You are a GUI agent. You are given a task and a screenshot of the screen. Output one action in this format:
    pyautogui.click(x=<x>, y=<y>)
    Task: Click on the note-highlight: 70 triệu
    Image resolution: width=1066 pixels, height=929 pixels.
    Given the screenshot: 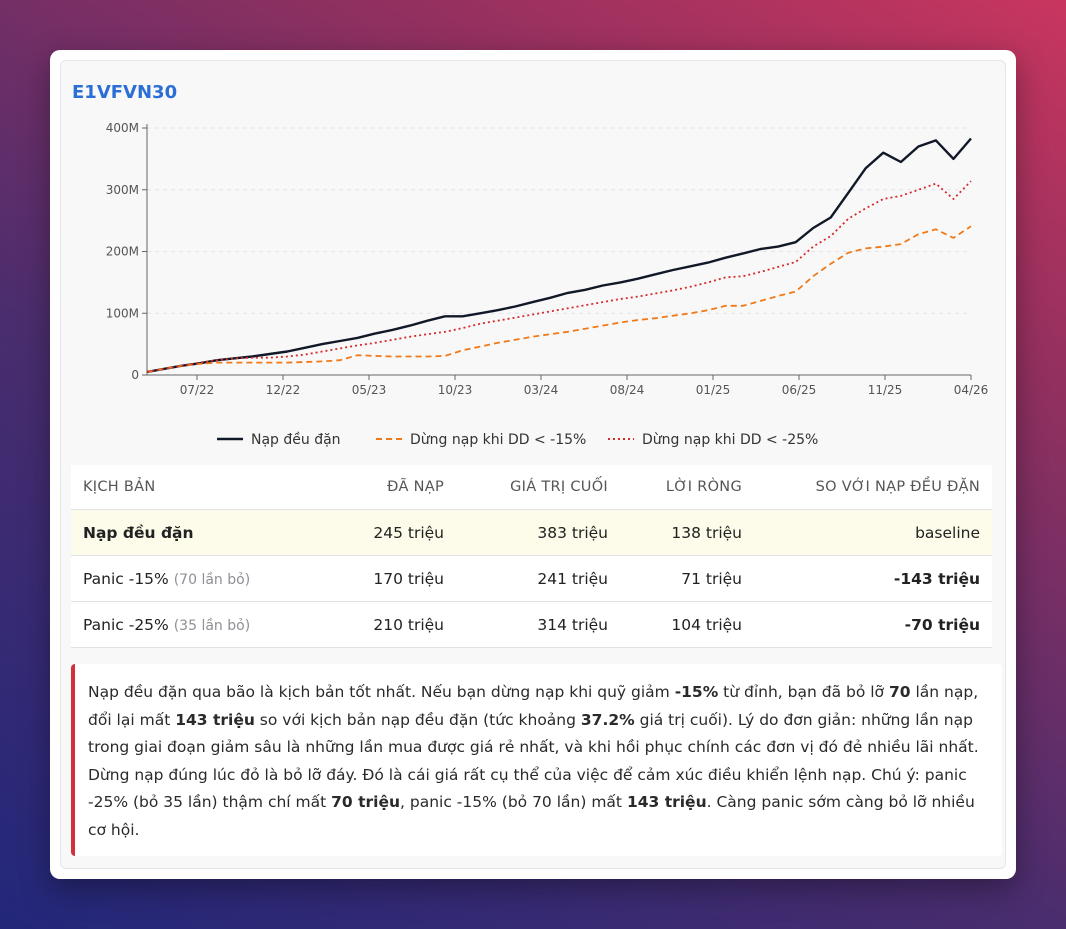 What is the action you would take?
    pyautogui.click(x=366, y=802)
    